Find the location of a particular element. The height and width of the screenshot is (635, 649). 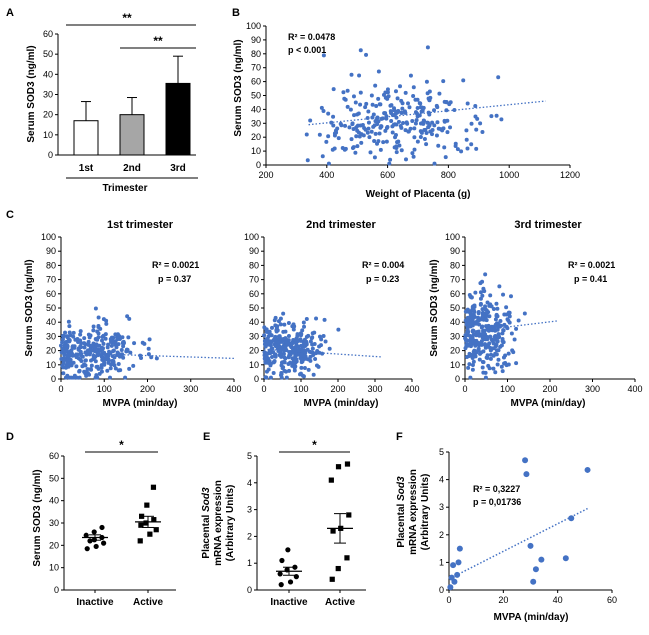

panel-b-ytick-label: 40 is located at coordinates (256, 109).